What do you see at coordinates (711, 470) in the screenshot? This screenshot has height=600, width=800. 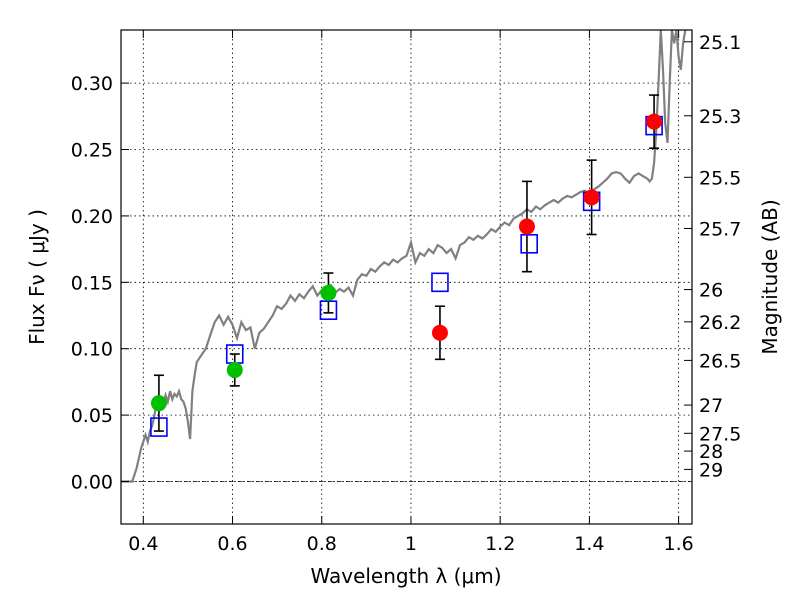 I see `magnitude-tick-label: 29` at bounding box center [711, 470].